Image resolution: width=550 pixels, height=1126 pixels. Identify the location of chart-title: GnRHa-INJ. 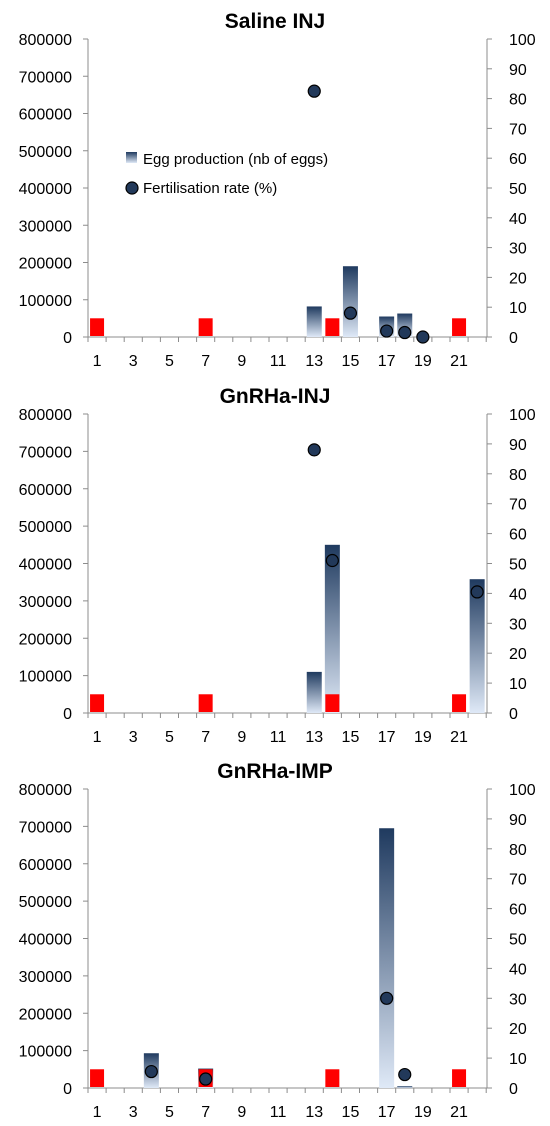
(275, 396).